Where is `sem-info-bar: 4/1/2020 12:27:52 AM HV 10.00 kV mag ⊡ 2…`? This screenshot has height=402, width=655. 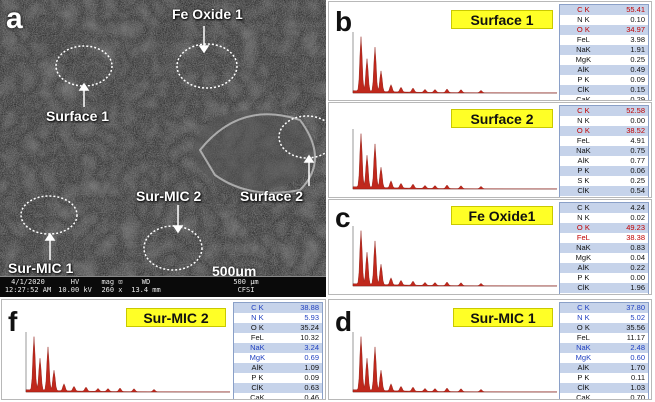
sem-info-bar: 4/1/2020 12:27:52 AM HV 10.00 kV mag ⊡ 2… is located at coordinates (163, 286).